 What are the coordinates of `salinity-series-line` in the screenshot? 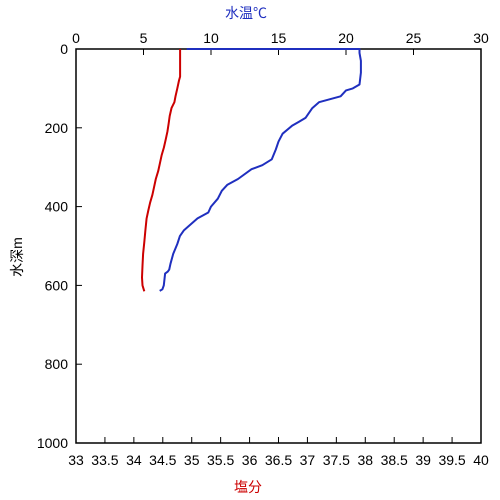 It's located at (161, 170).